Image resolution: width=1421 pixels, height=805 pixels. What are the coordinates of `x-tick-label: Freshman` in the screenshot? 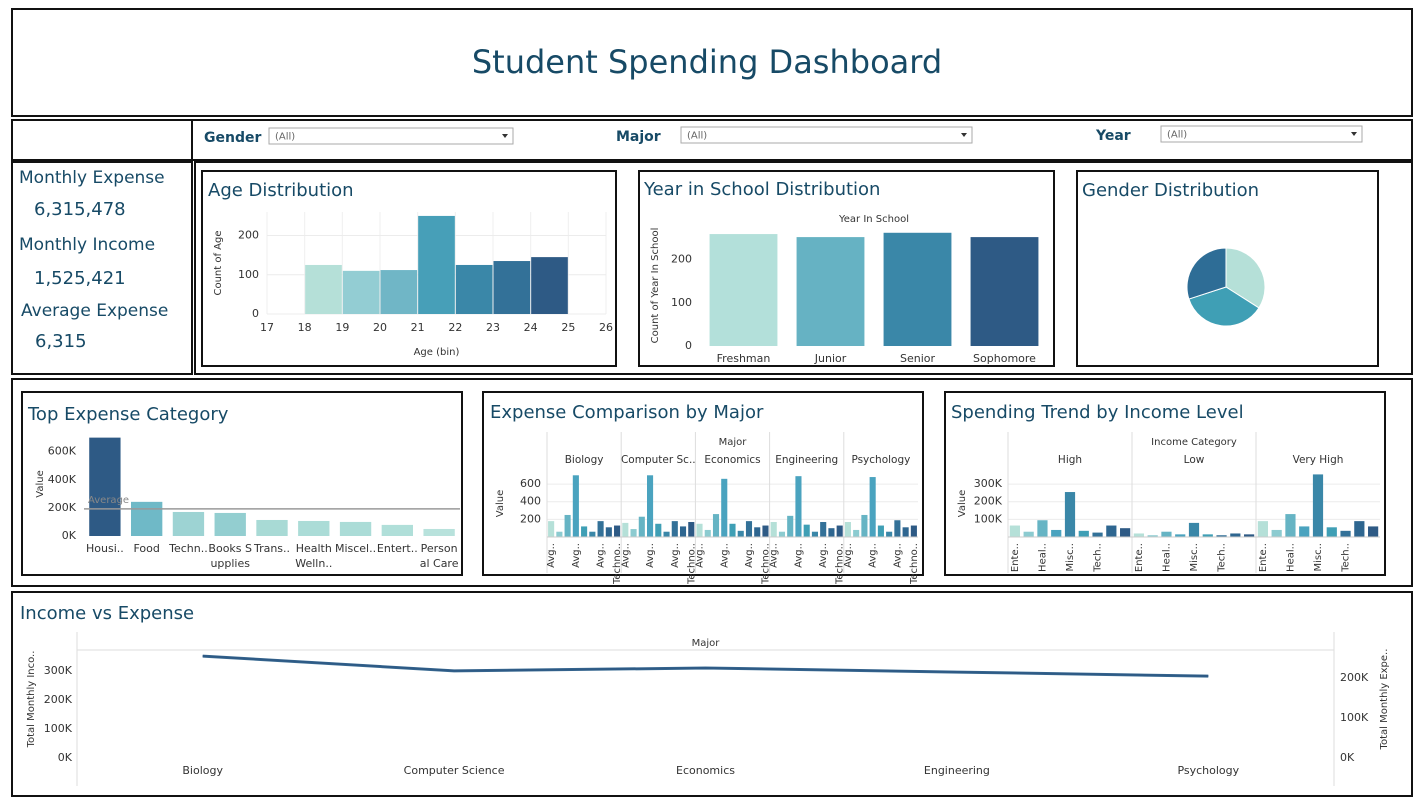 It's located at (744, 358).